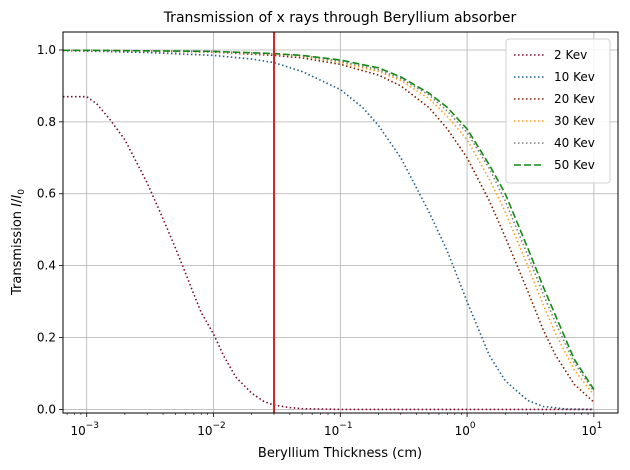  Describe the element at coordinates (46, 122) in the screenshot. I see `y-tick-label: 0.8` at that location.